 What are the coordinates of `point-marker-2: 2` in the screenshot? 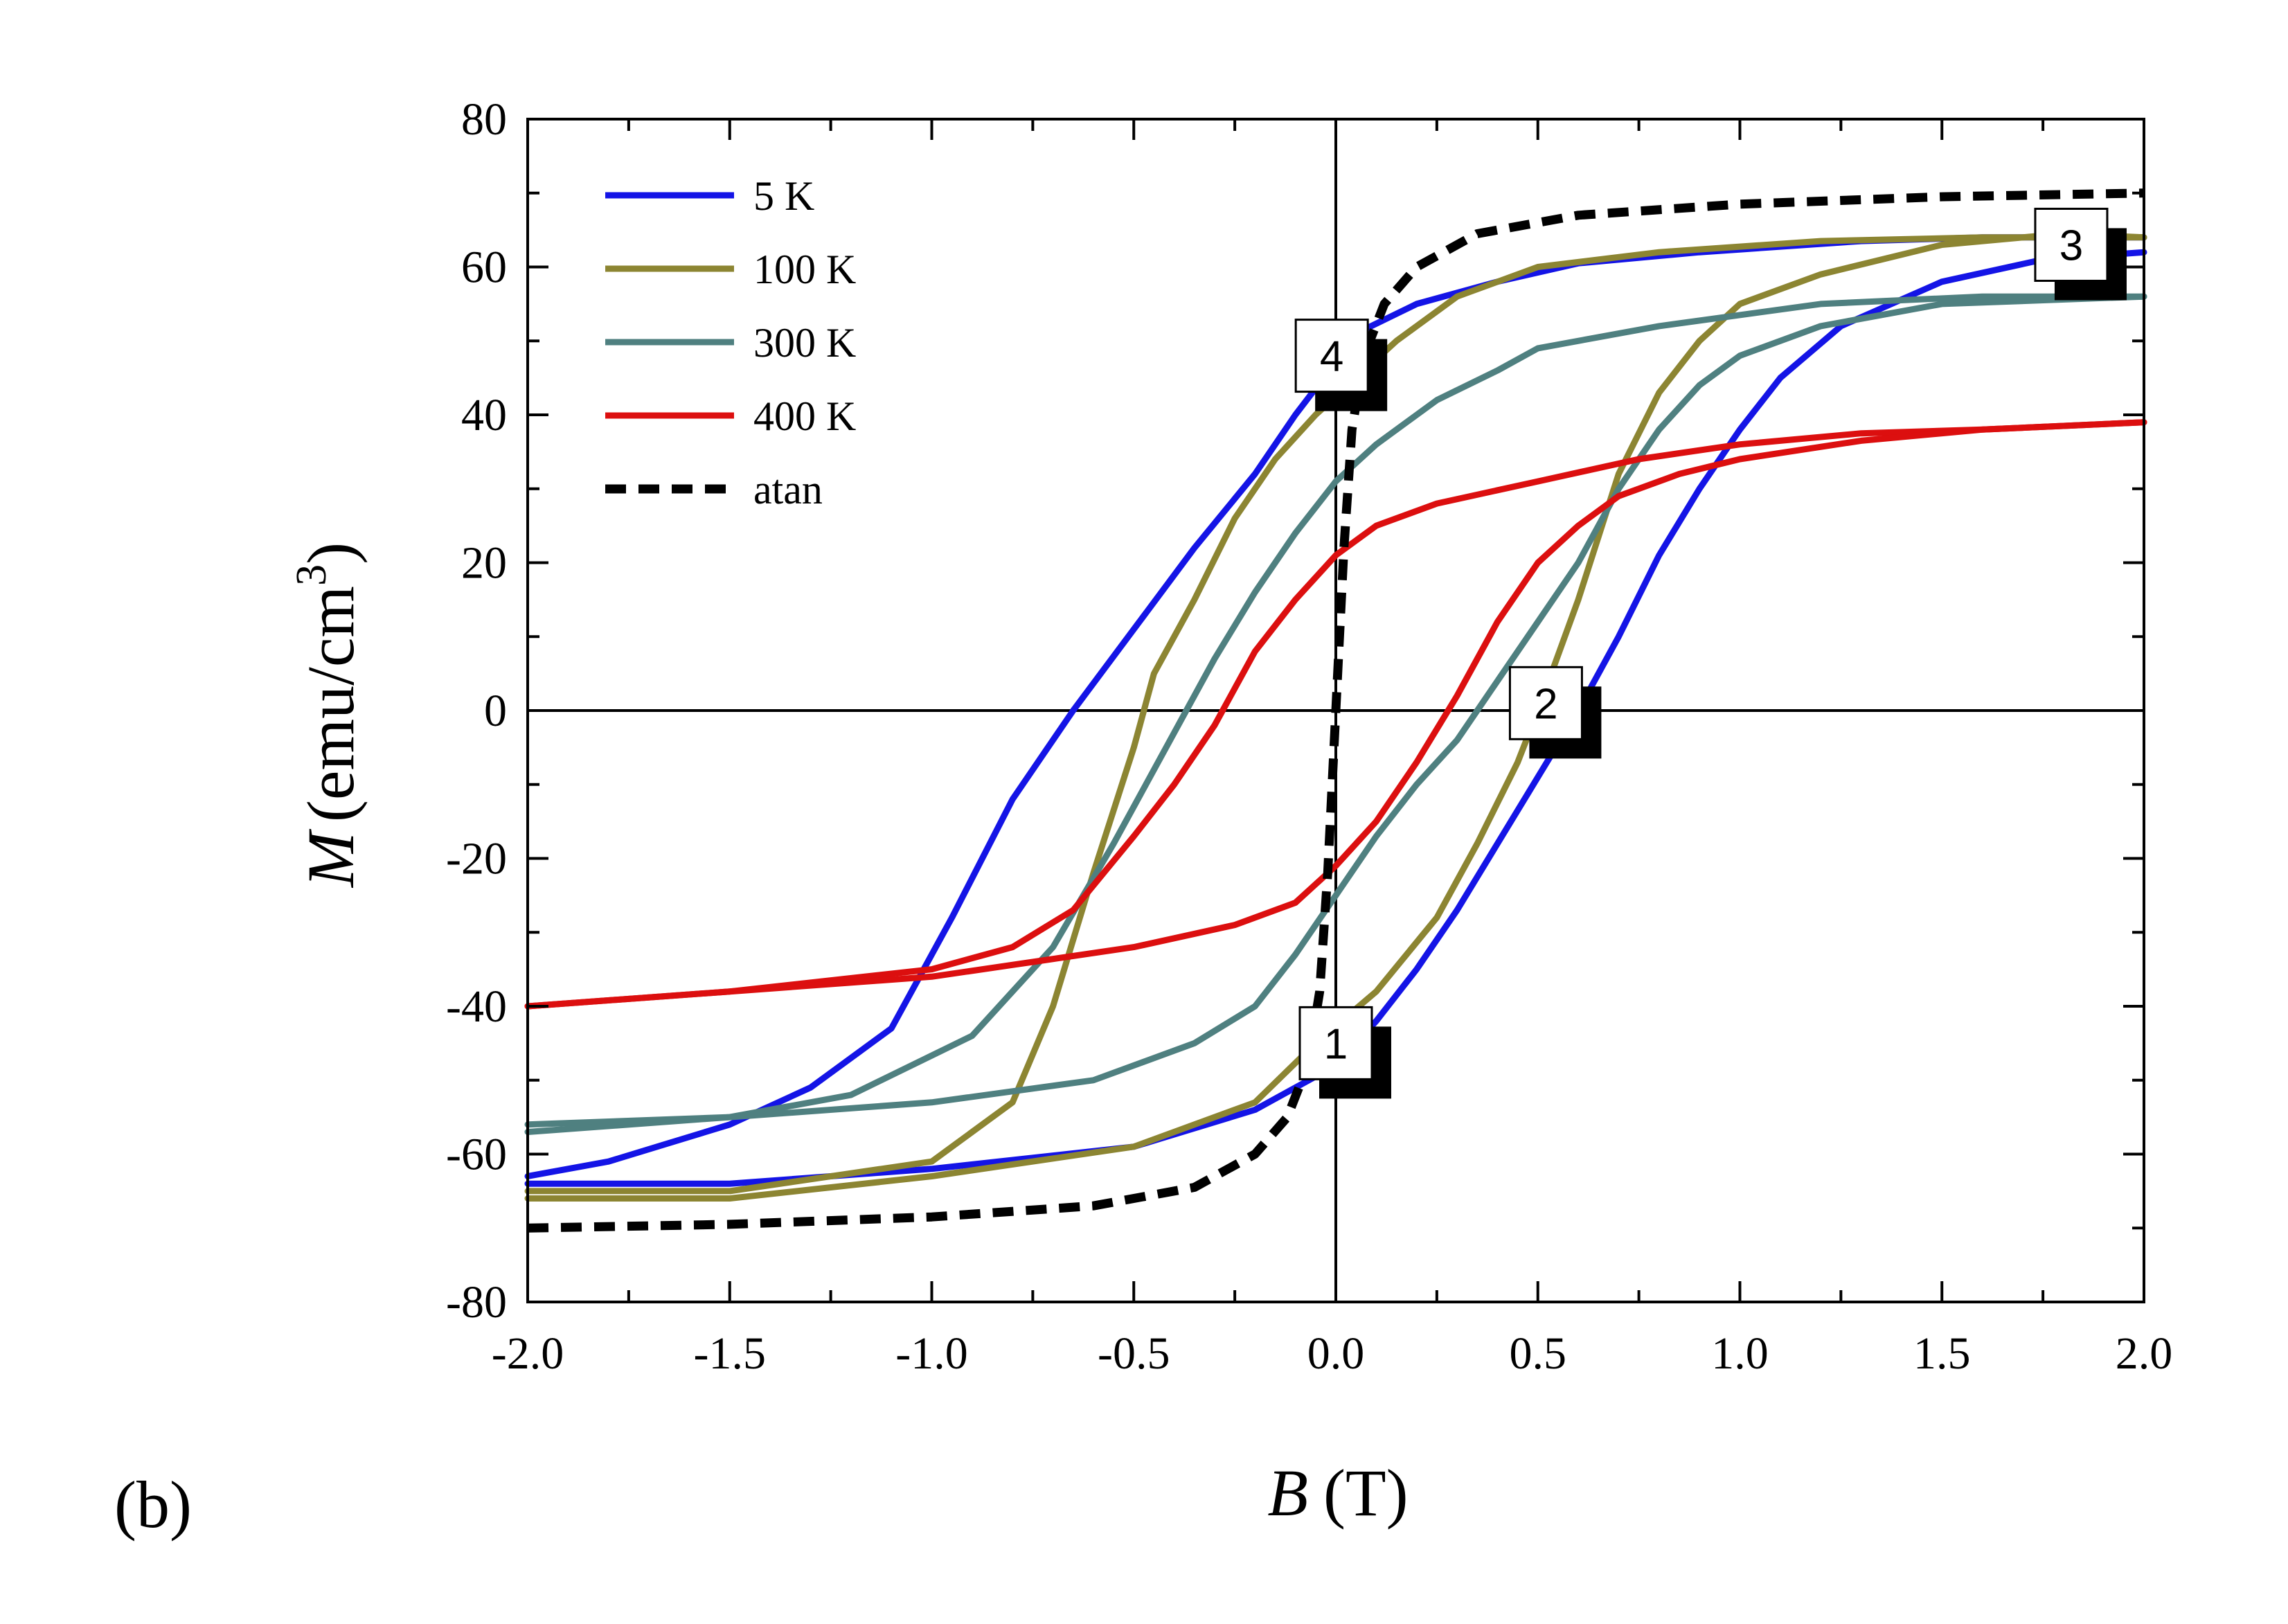 It's located at (1555, 713).